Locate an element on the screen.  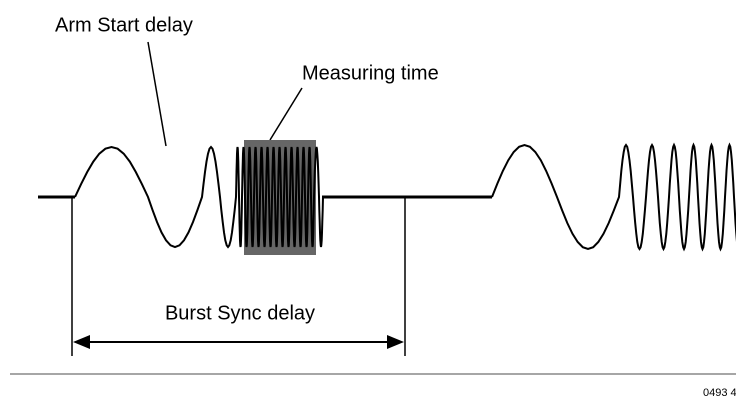
burst-sync-label: Burst Sync delay is located at coordinates (240, 313).